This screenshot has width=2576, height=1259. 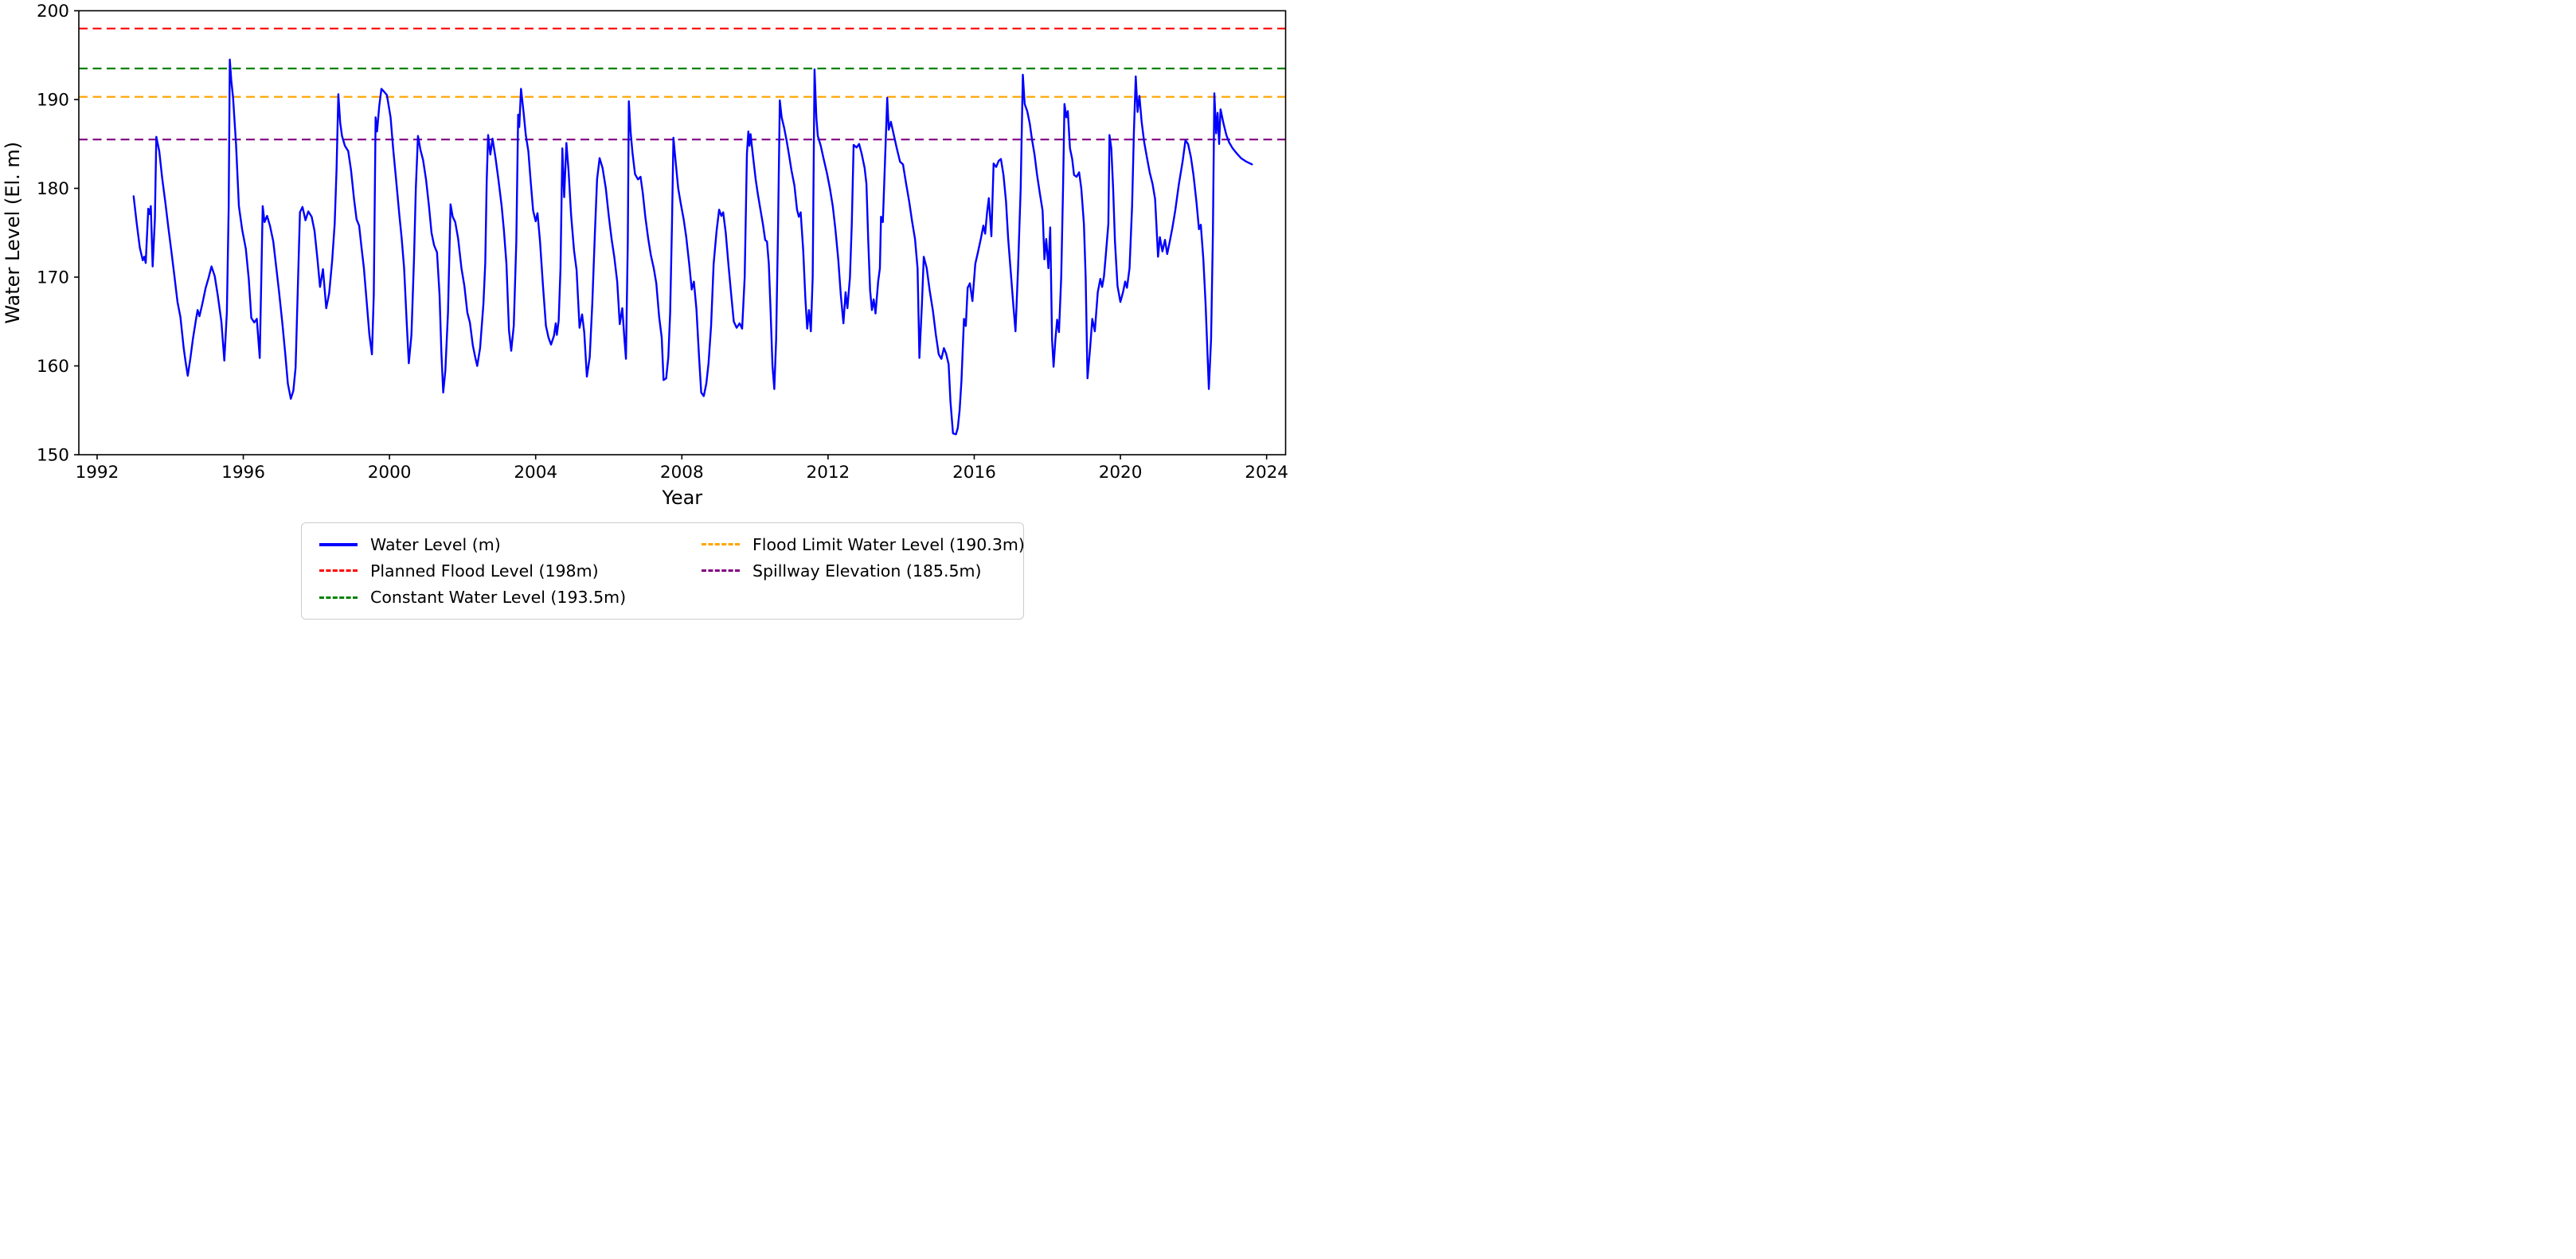 I want to click on legend-label: Flood Limit Water Level (190.3m), so click(x=888, y=544).